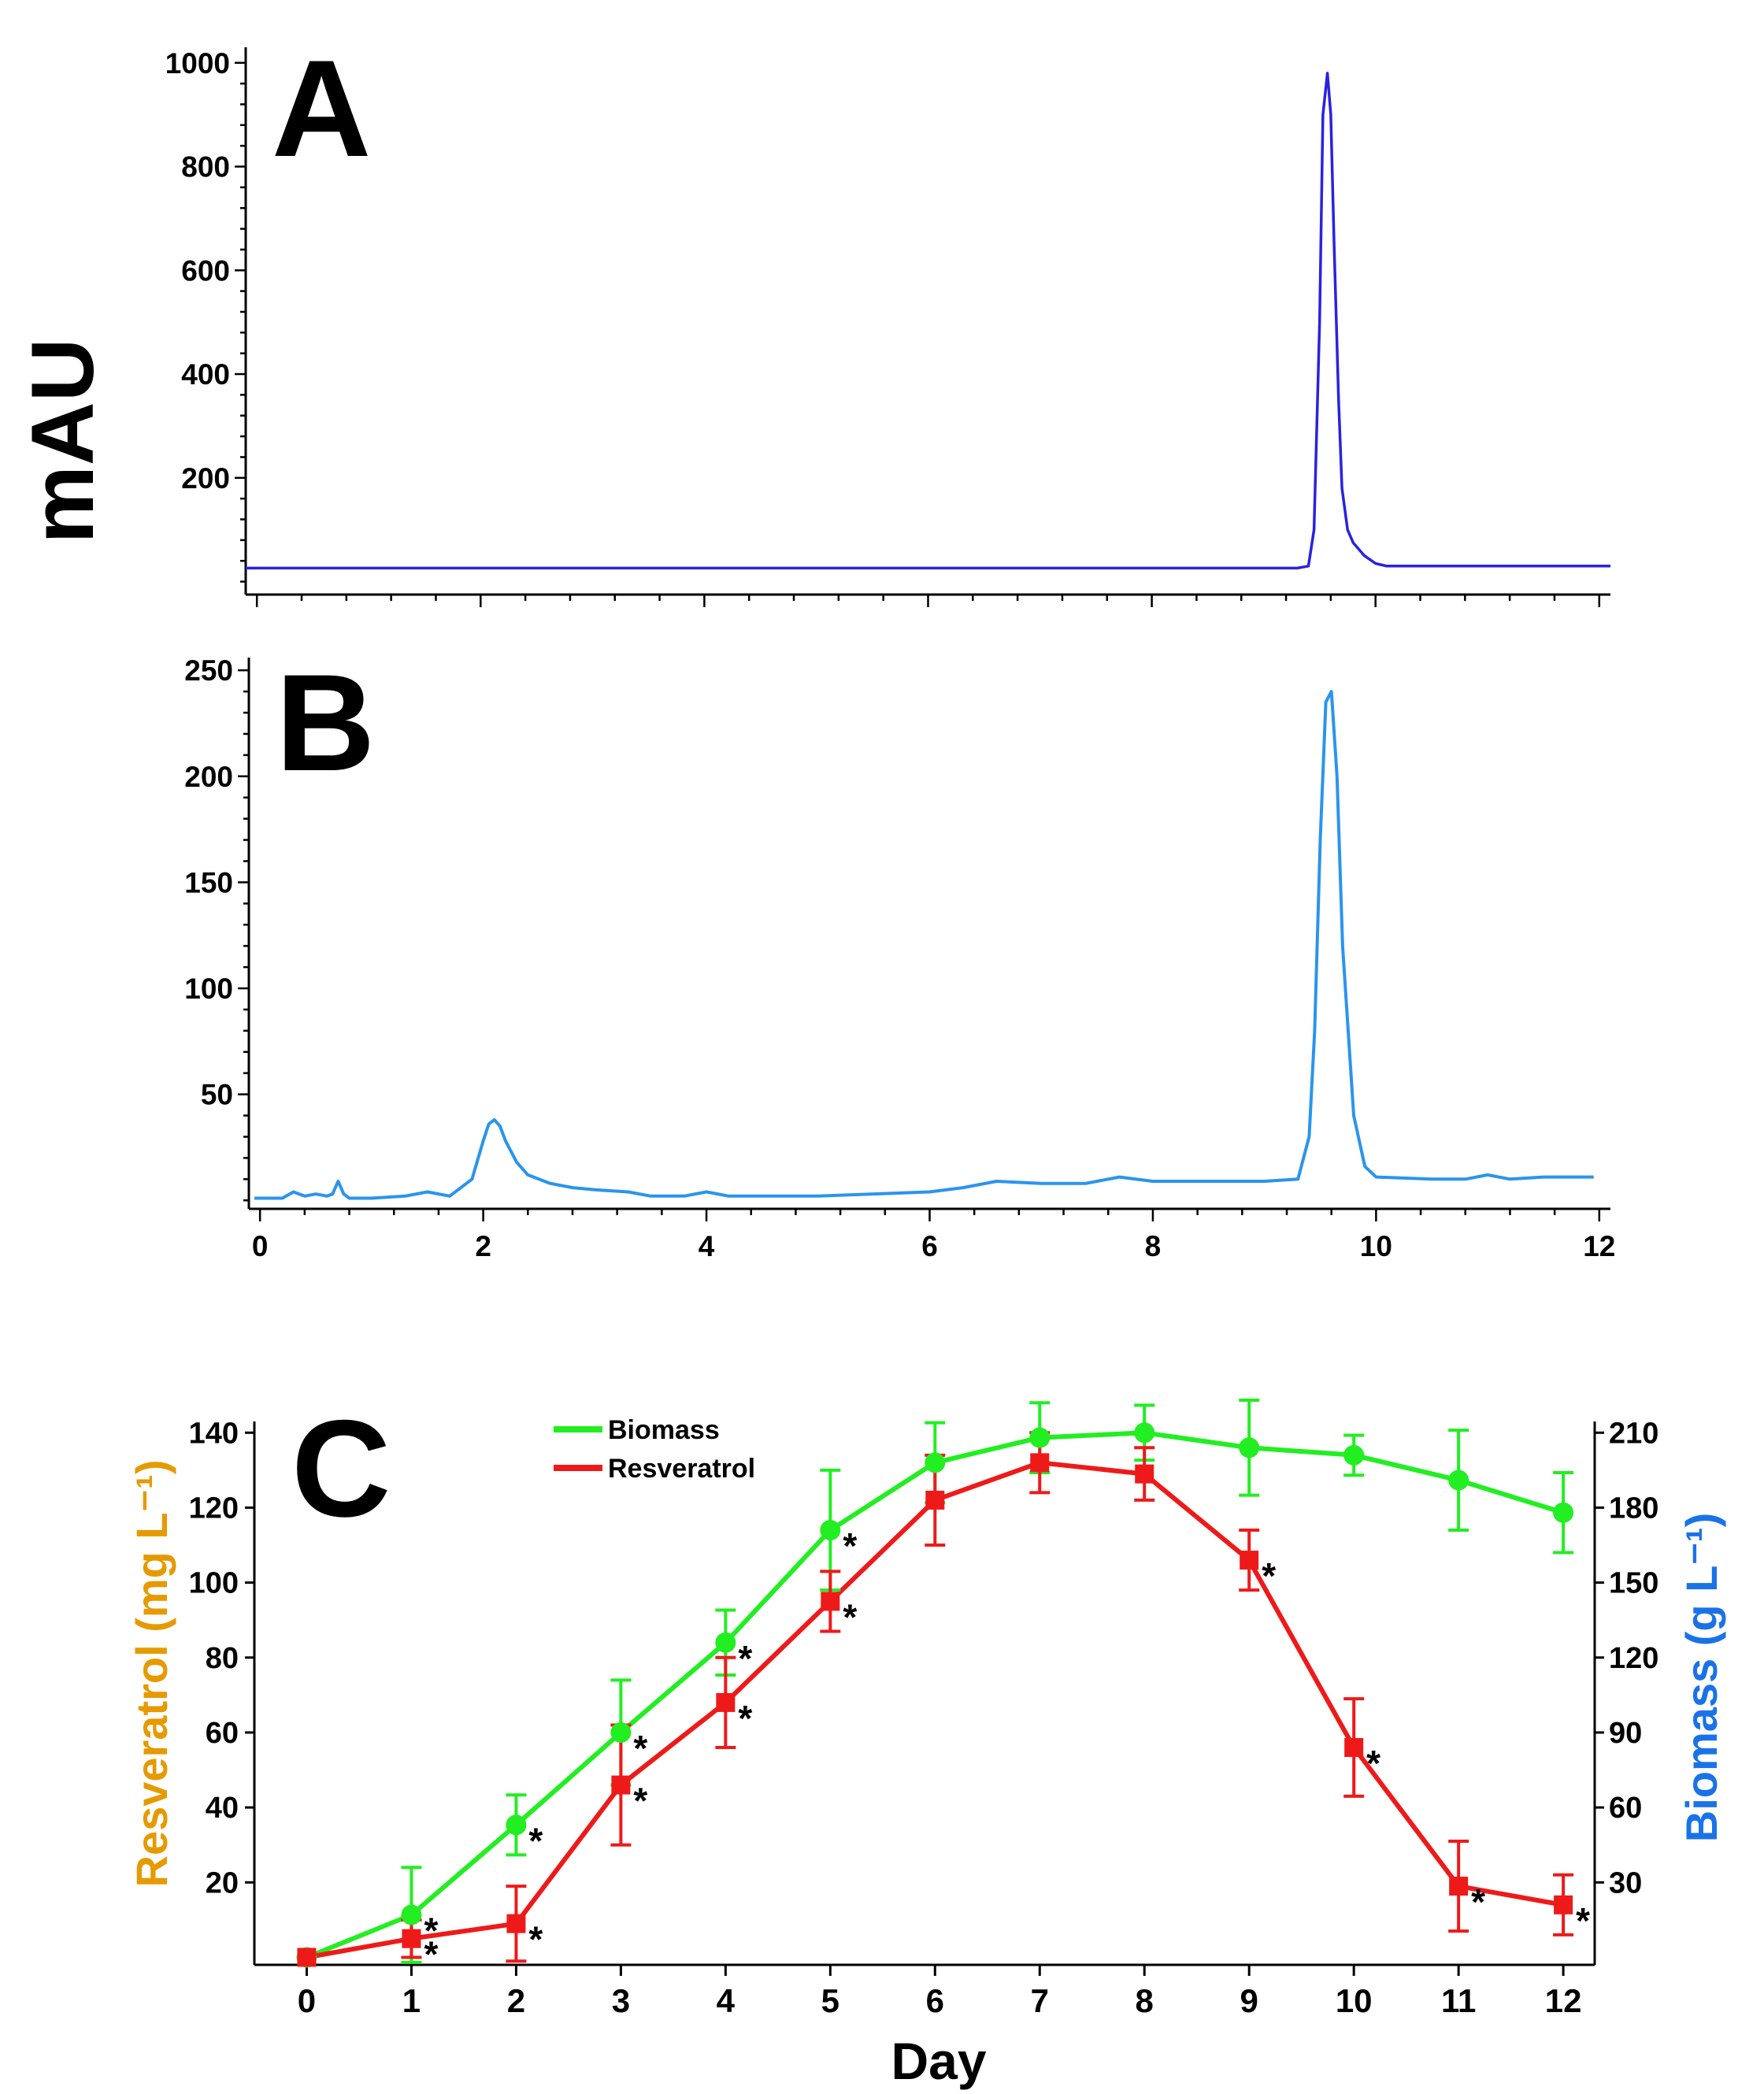 This screenshot has height=2094, width=1764. I want to click on panel-c-x-tick-label: 8, so click(1145, 2001).